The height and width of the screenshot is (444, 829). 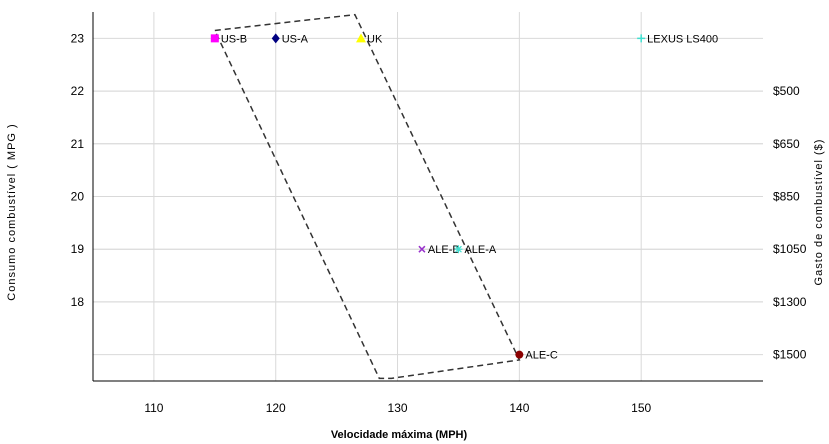 What do you see at coordinates (444, 250) in the screenshot?
I see `point-label: ALE-B` at bounding box center [444, 250].